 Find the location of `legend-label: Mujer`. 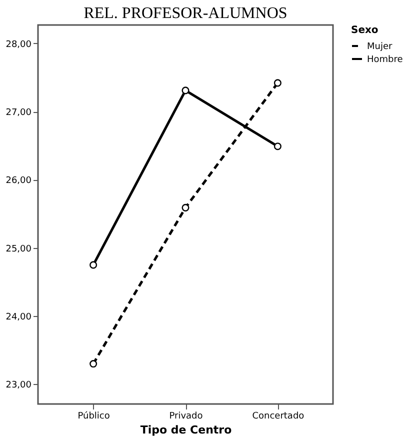

legend-label: Mujer is located at coordinates (380, 47).